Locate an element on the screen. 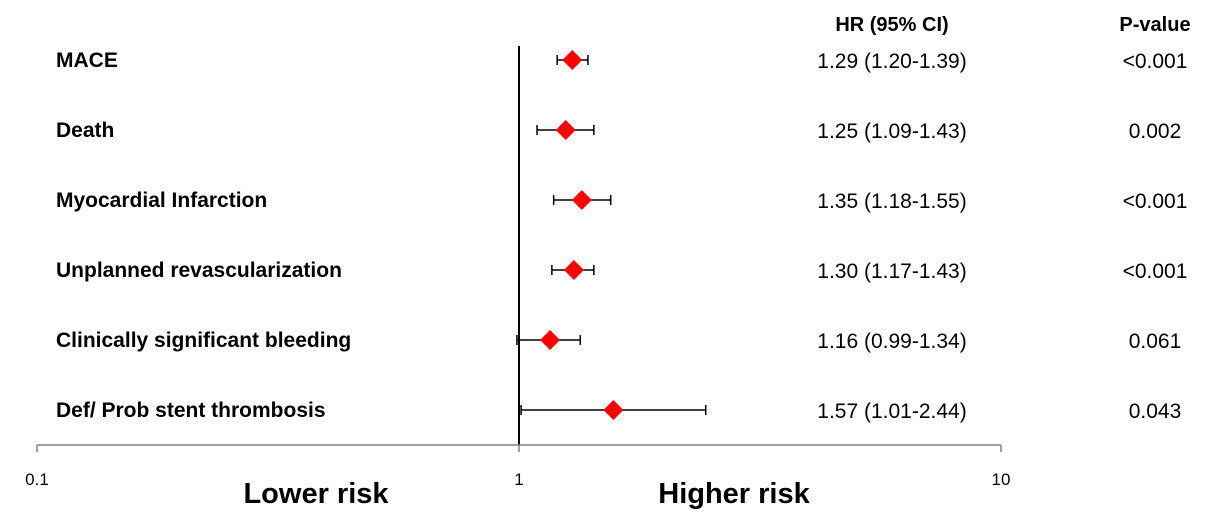 The width and height of the screenshot is (1207, 512). x-tick-label: 10 is located at coordinates (1001, 479).